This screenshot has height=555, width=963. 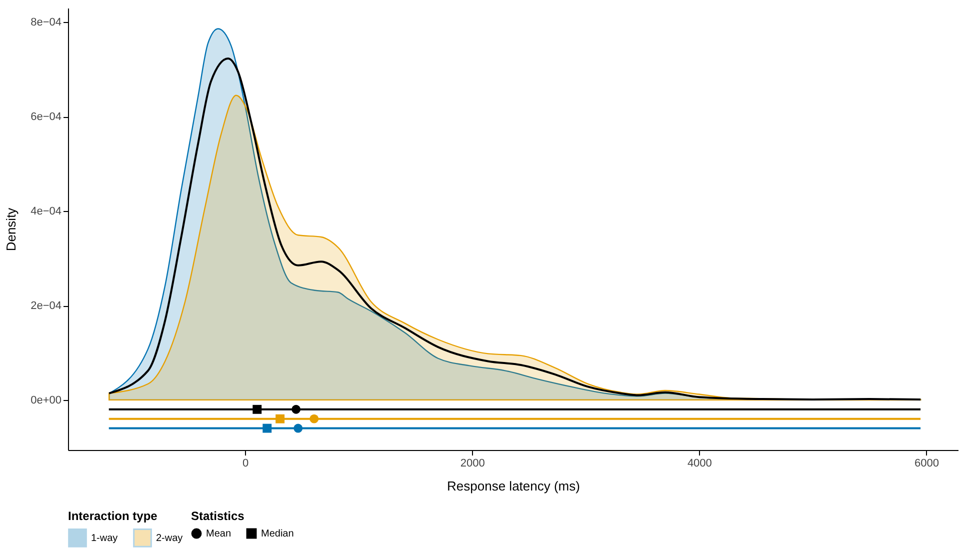 What do you see at coordinates (46, 117) in the screenshot?
I see `y-tick-label: 6e−04` at bounding box center [46, 117].